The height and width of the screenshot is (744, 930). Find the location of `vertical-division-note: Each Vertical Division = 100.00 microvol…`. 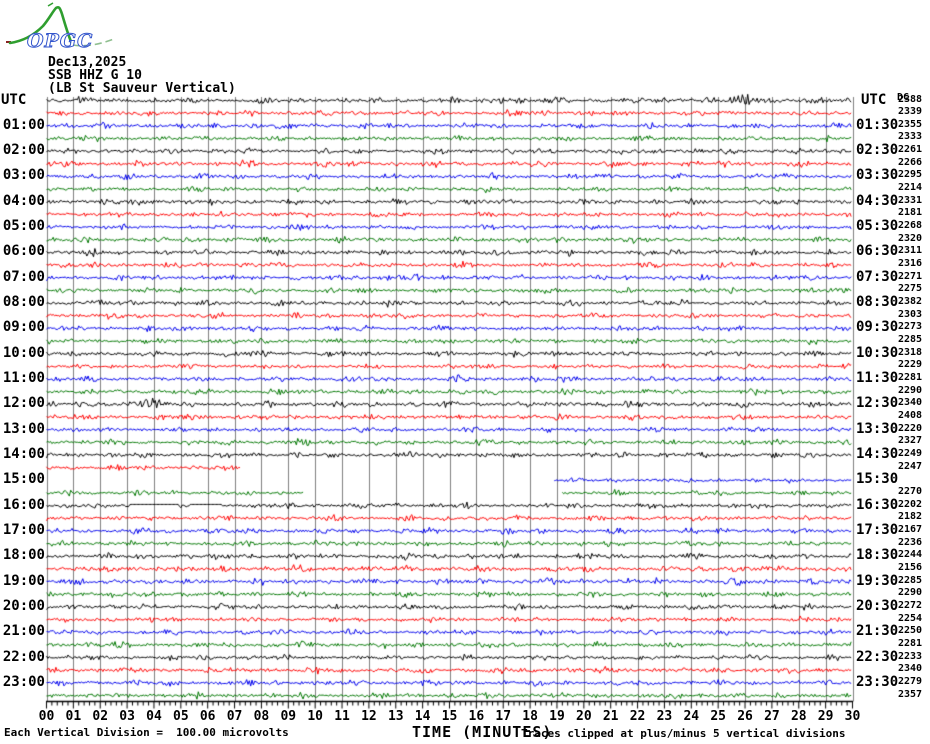

vertical-division-note: Each Vertical Division = 100.00 microvol… is located at coordinates (146, 732).